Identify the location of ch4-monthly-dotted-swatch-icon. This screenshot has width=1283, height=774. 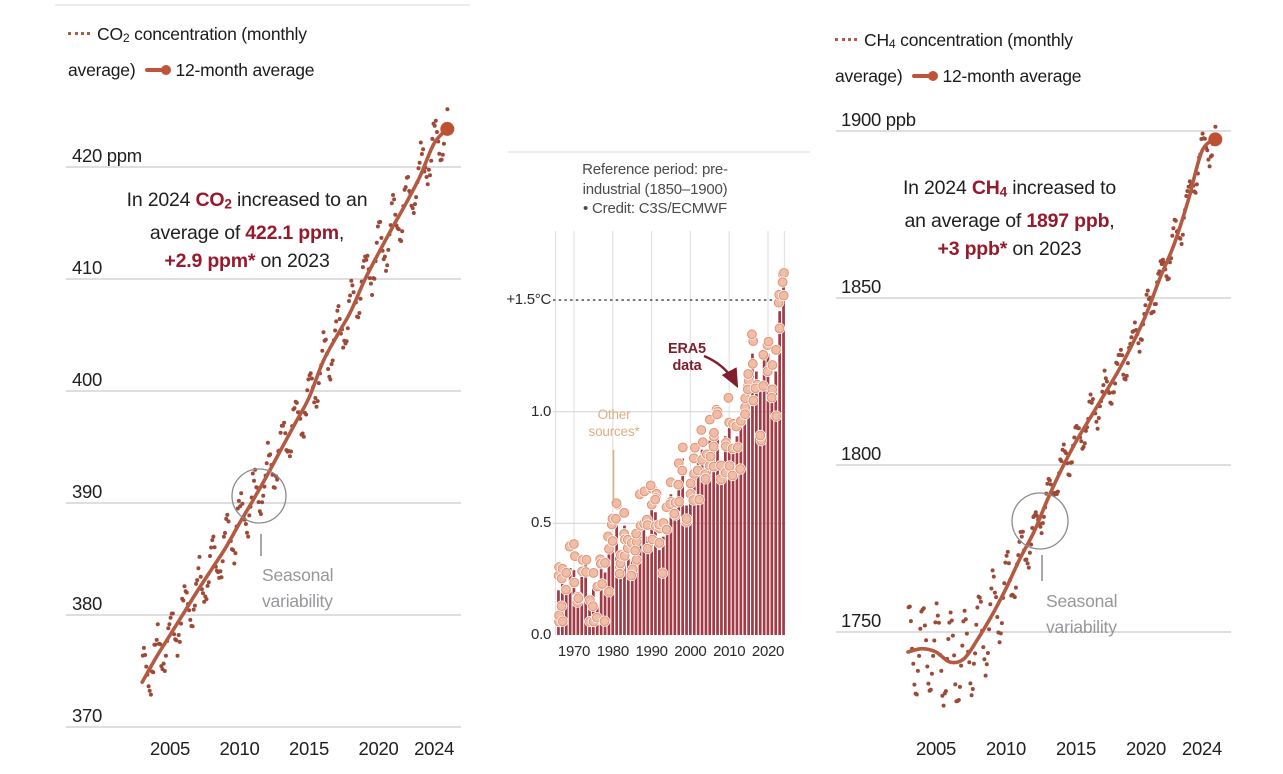
(846, 40).